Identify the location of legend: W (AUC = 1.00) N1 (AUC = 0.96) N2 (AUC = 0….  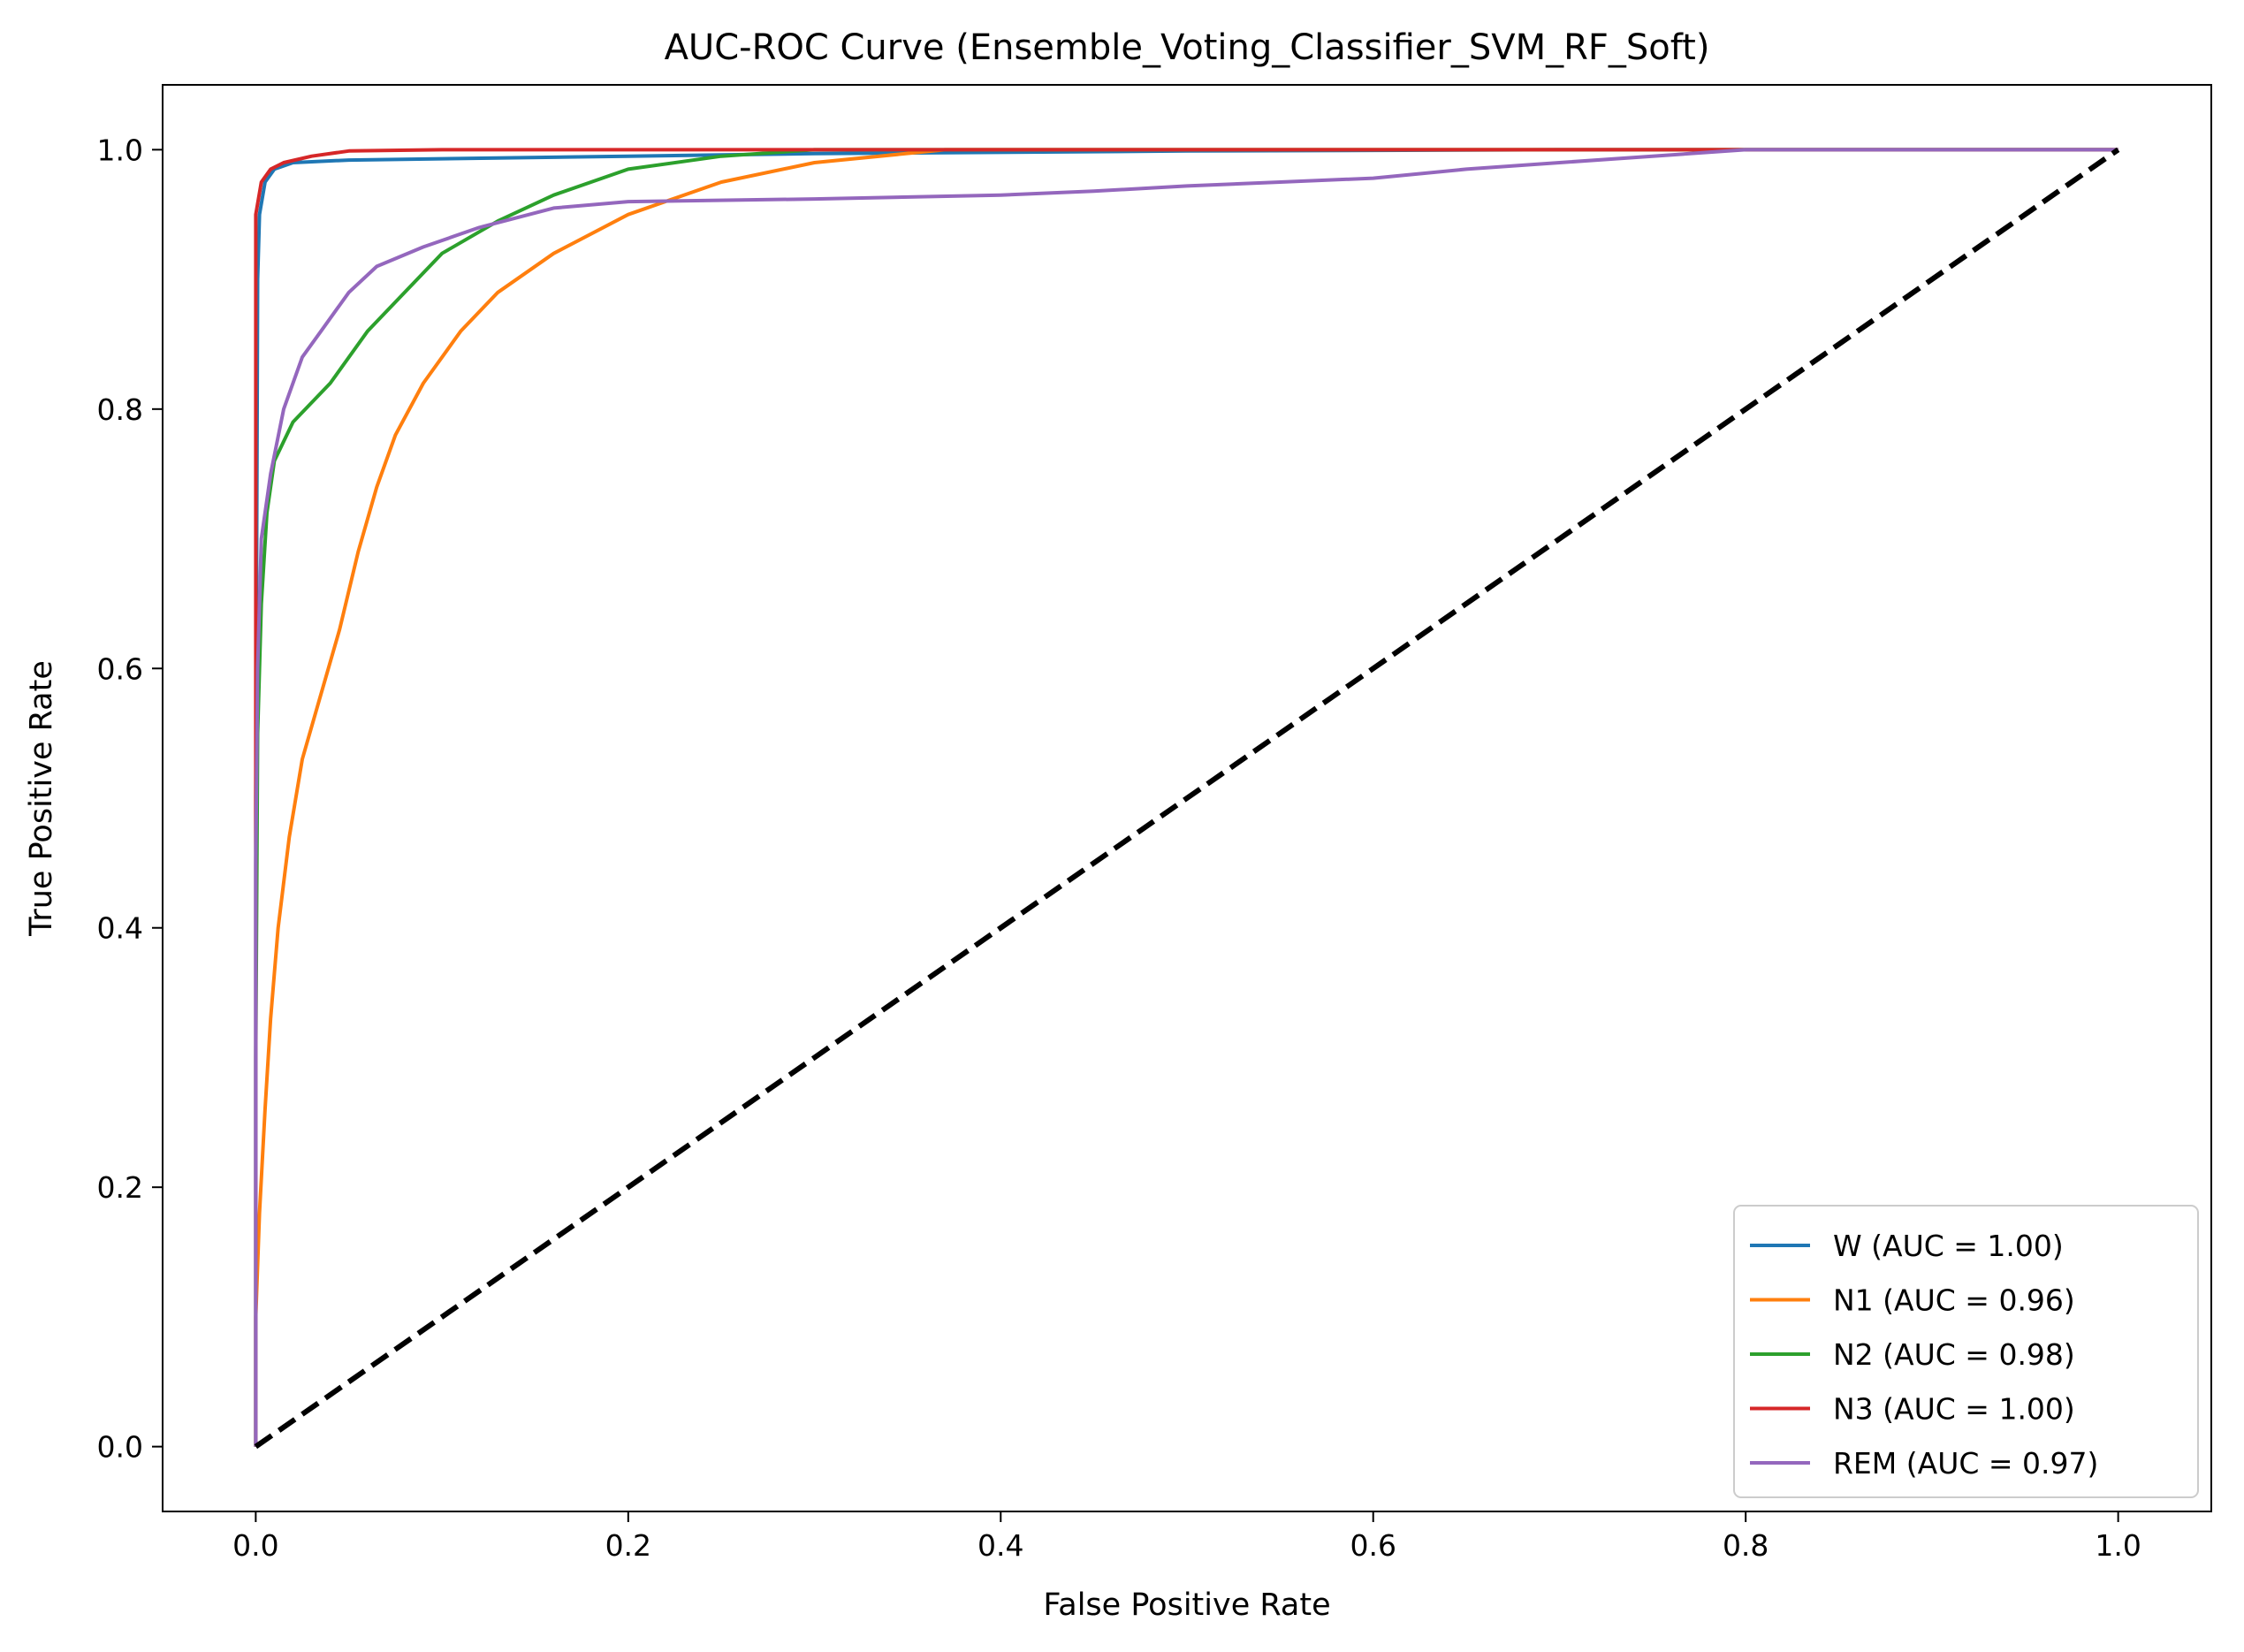
(1966, 1352).